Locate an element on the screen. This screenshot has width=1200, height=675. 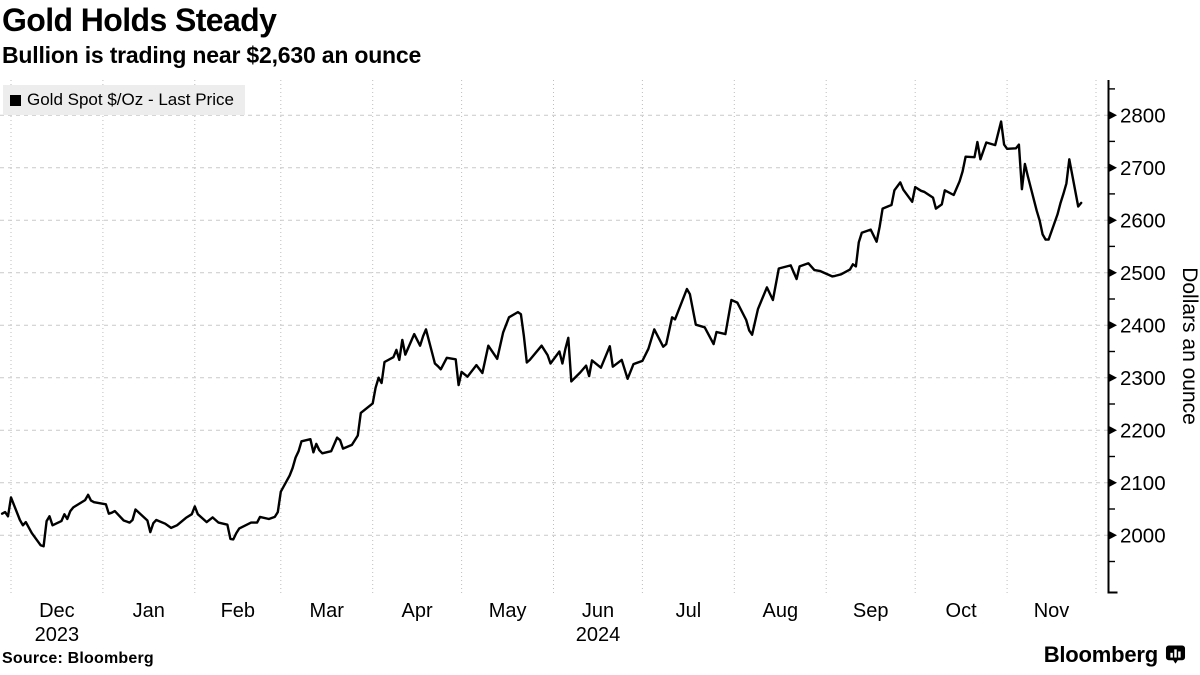
y-axis: 2000 2100 2200 2300 2400 2500 2600 2700 2800 is located at coordinates (1136, 337).